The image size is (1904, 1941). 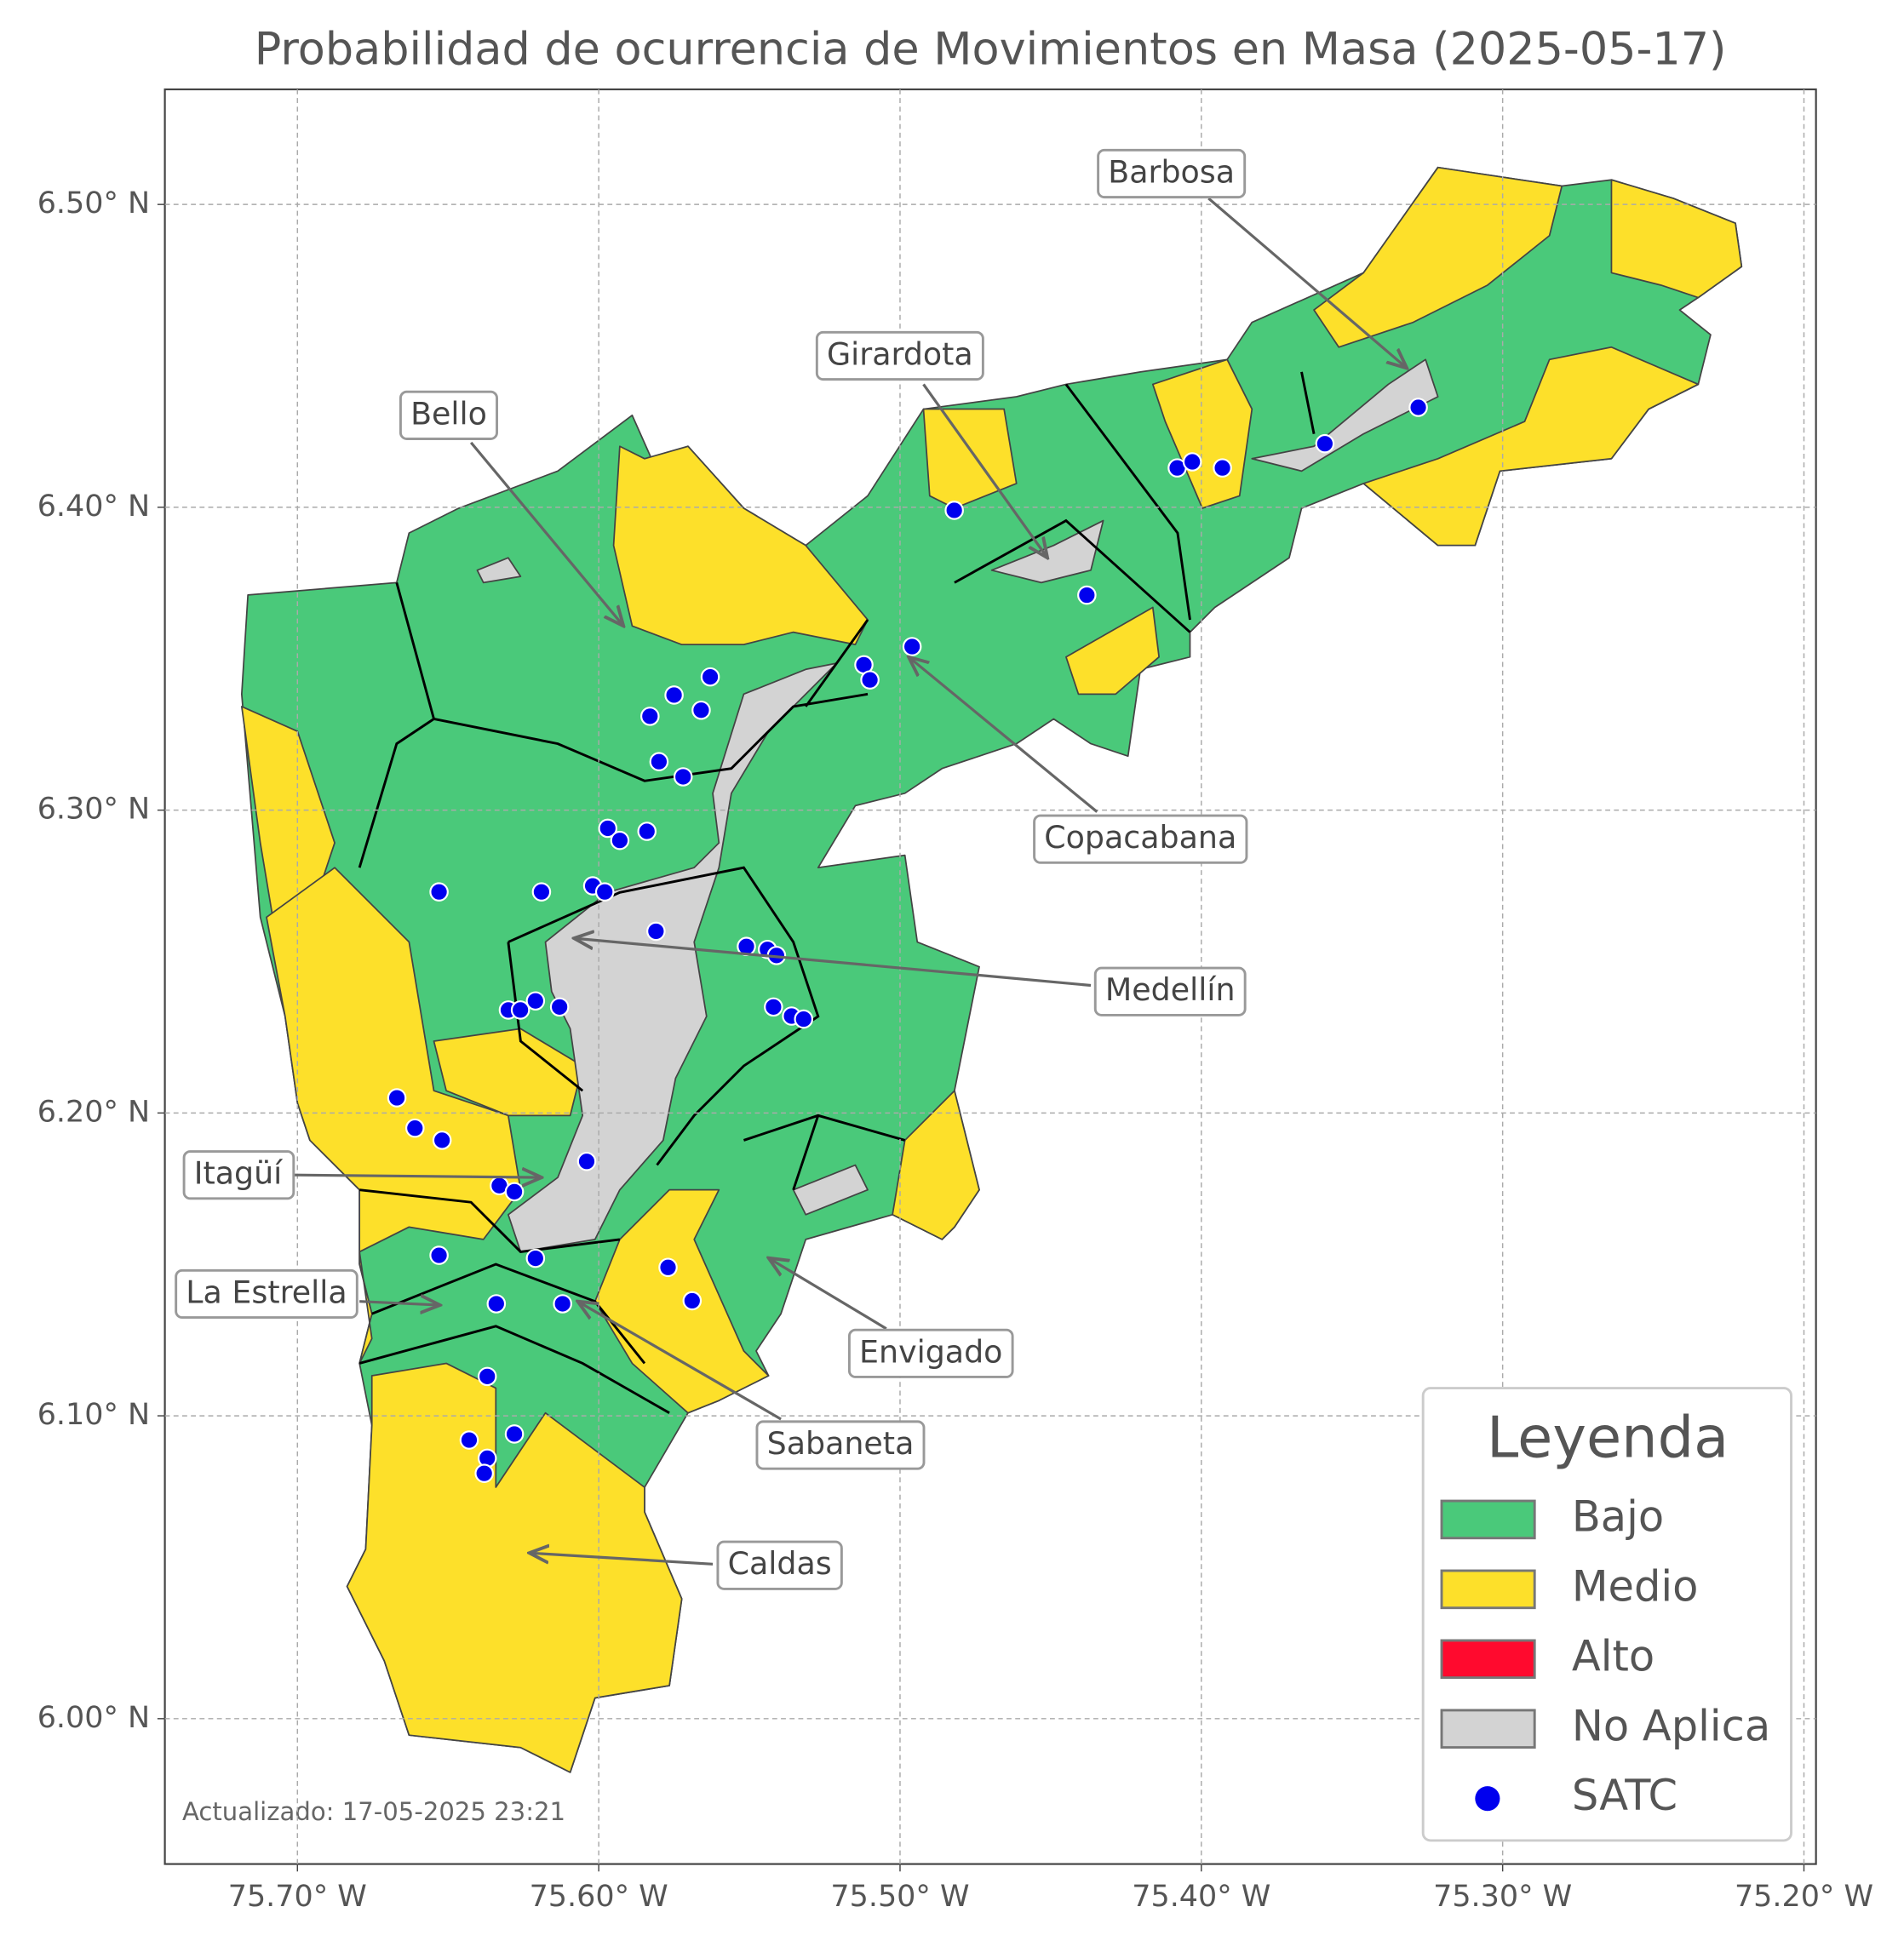 I want to click on annotation-label: Caldas, so click(x=780, y=1563).